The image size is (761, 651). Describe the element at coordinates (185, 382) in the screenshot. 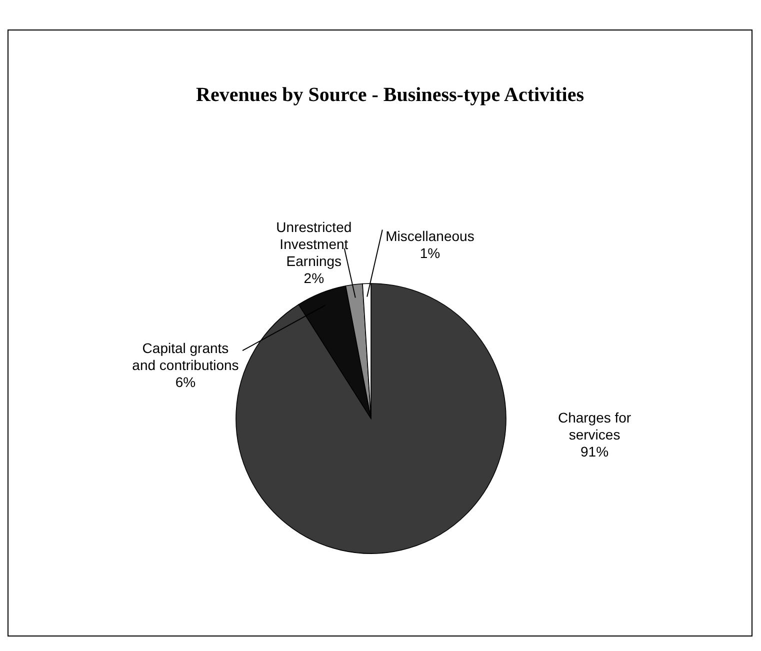

I see `data-label: 6%` at that location.